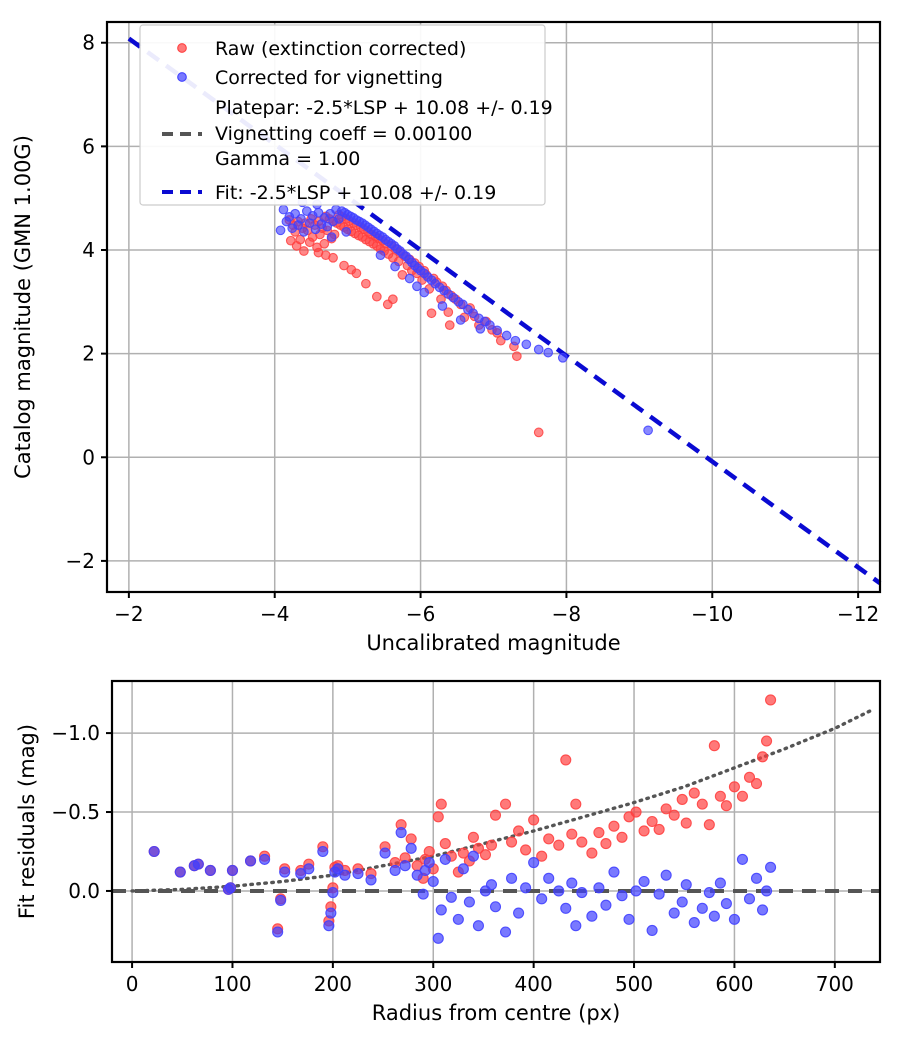 Image resolution: width=900 pixels, height=1050 pixels. I want to click on legend-item-label: Platepar: -2.5*LSP + 10.08 +/- 0.19, so click(384, 108).